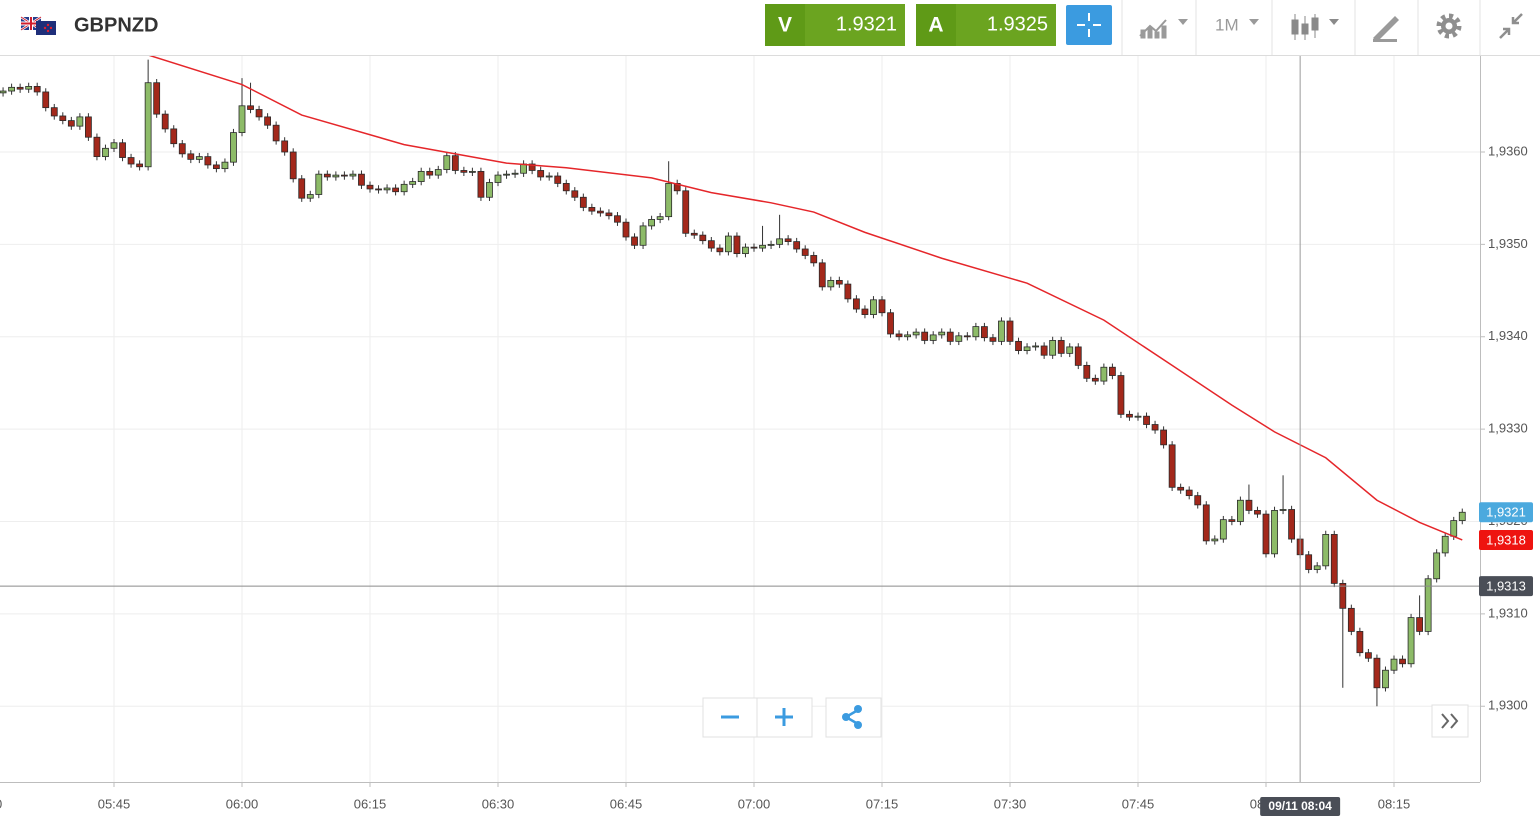  I want to click on price-tag, so click(1506, 512).